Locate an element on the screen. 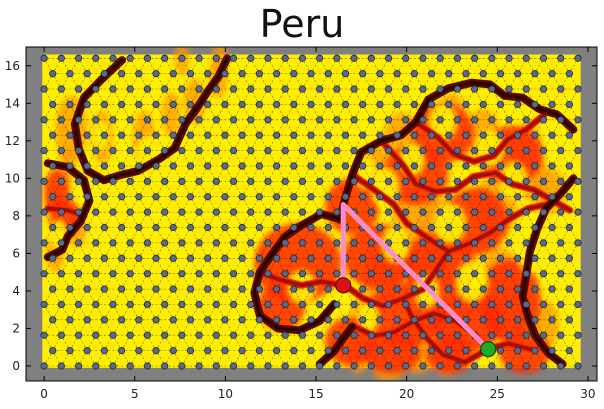 The width and height of the screenshot is (604, 409). heat-blob-orange is located at coordinates (171, 115).